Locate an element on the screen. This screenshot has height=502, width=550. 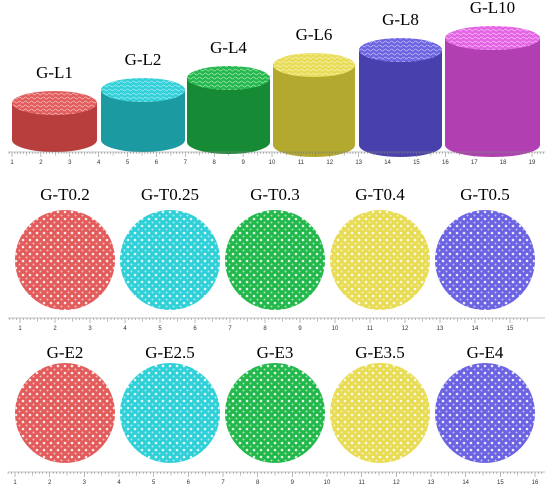
sample-label: G-T0.3 is located at coordinates (275, 194).